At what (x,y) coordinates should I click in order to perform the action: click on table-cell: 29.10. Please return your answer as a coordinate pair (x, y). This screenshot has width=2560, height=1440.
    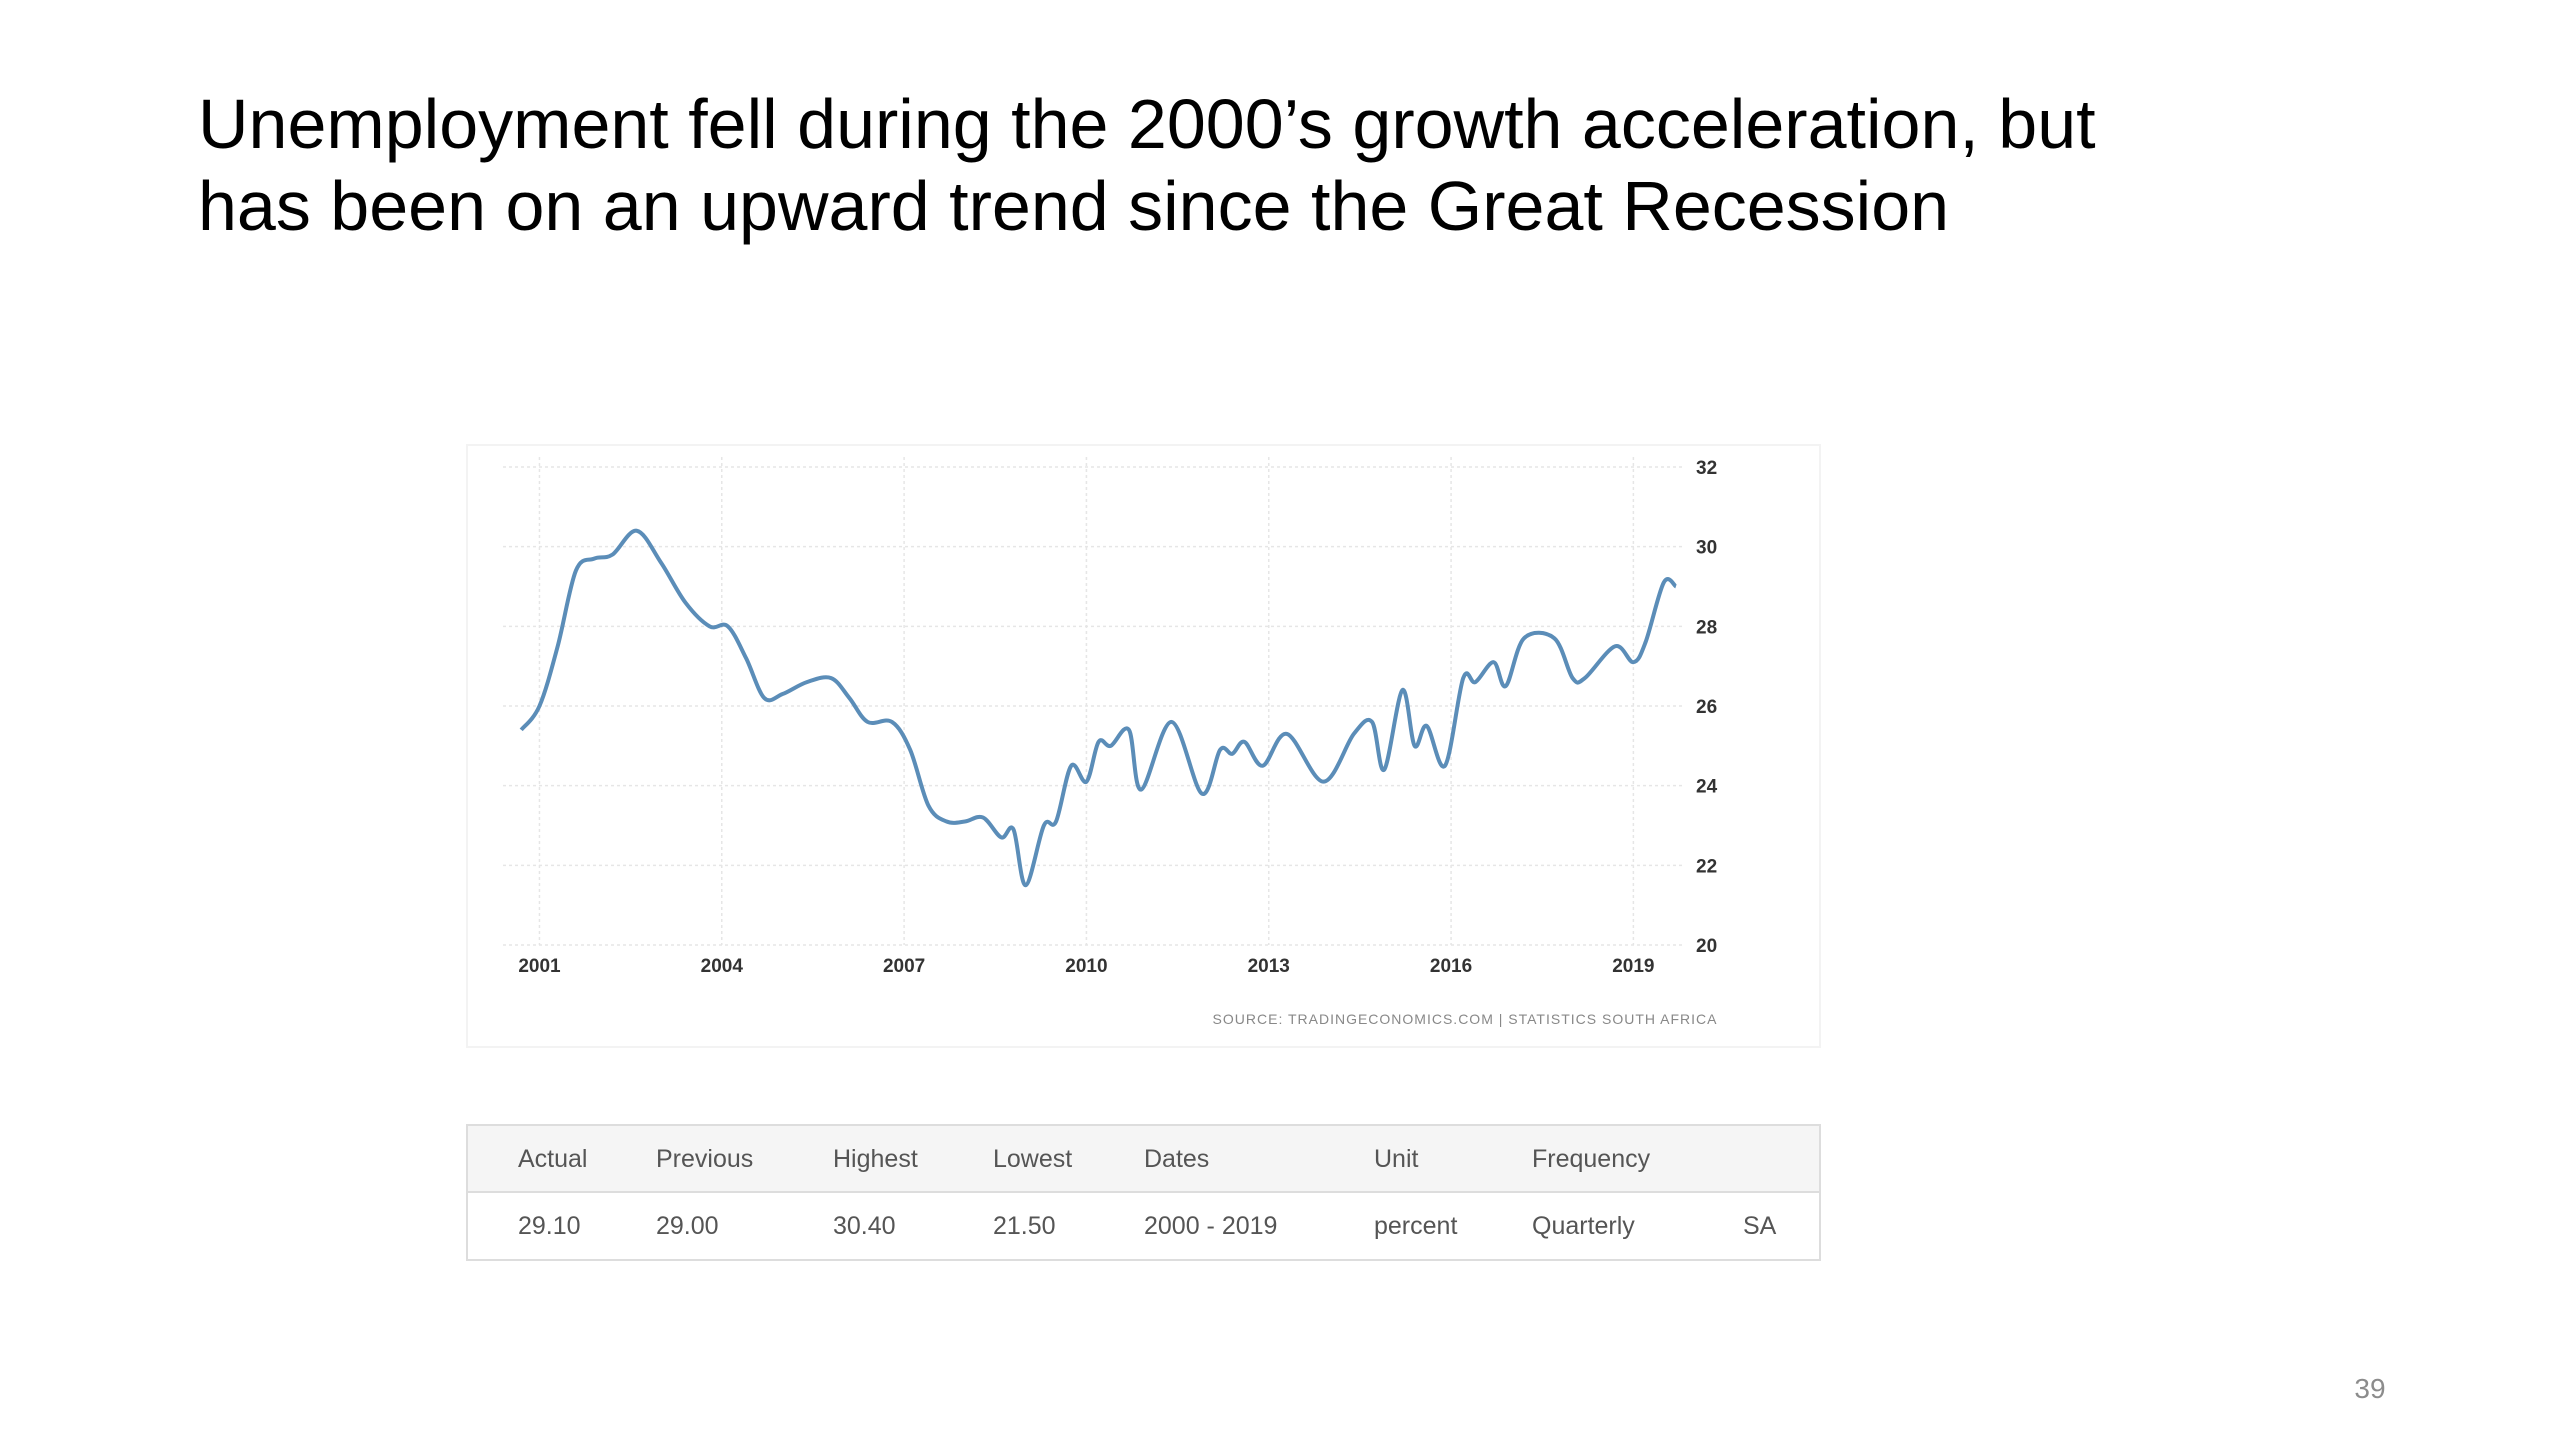
    Looking at the image, I should click on (549, 1226).